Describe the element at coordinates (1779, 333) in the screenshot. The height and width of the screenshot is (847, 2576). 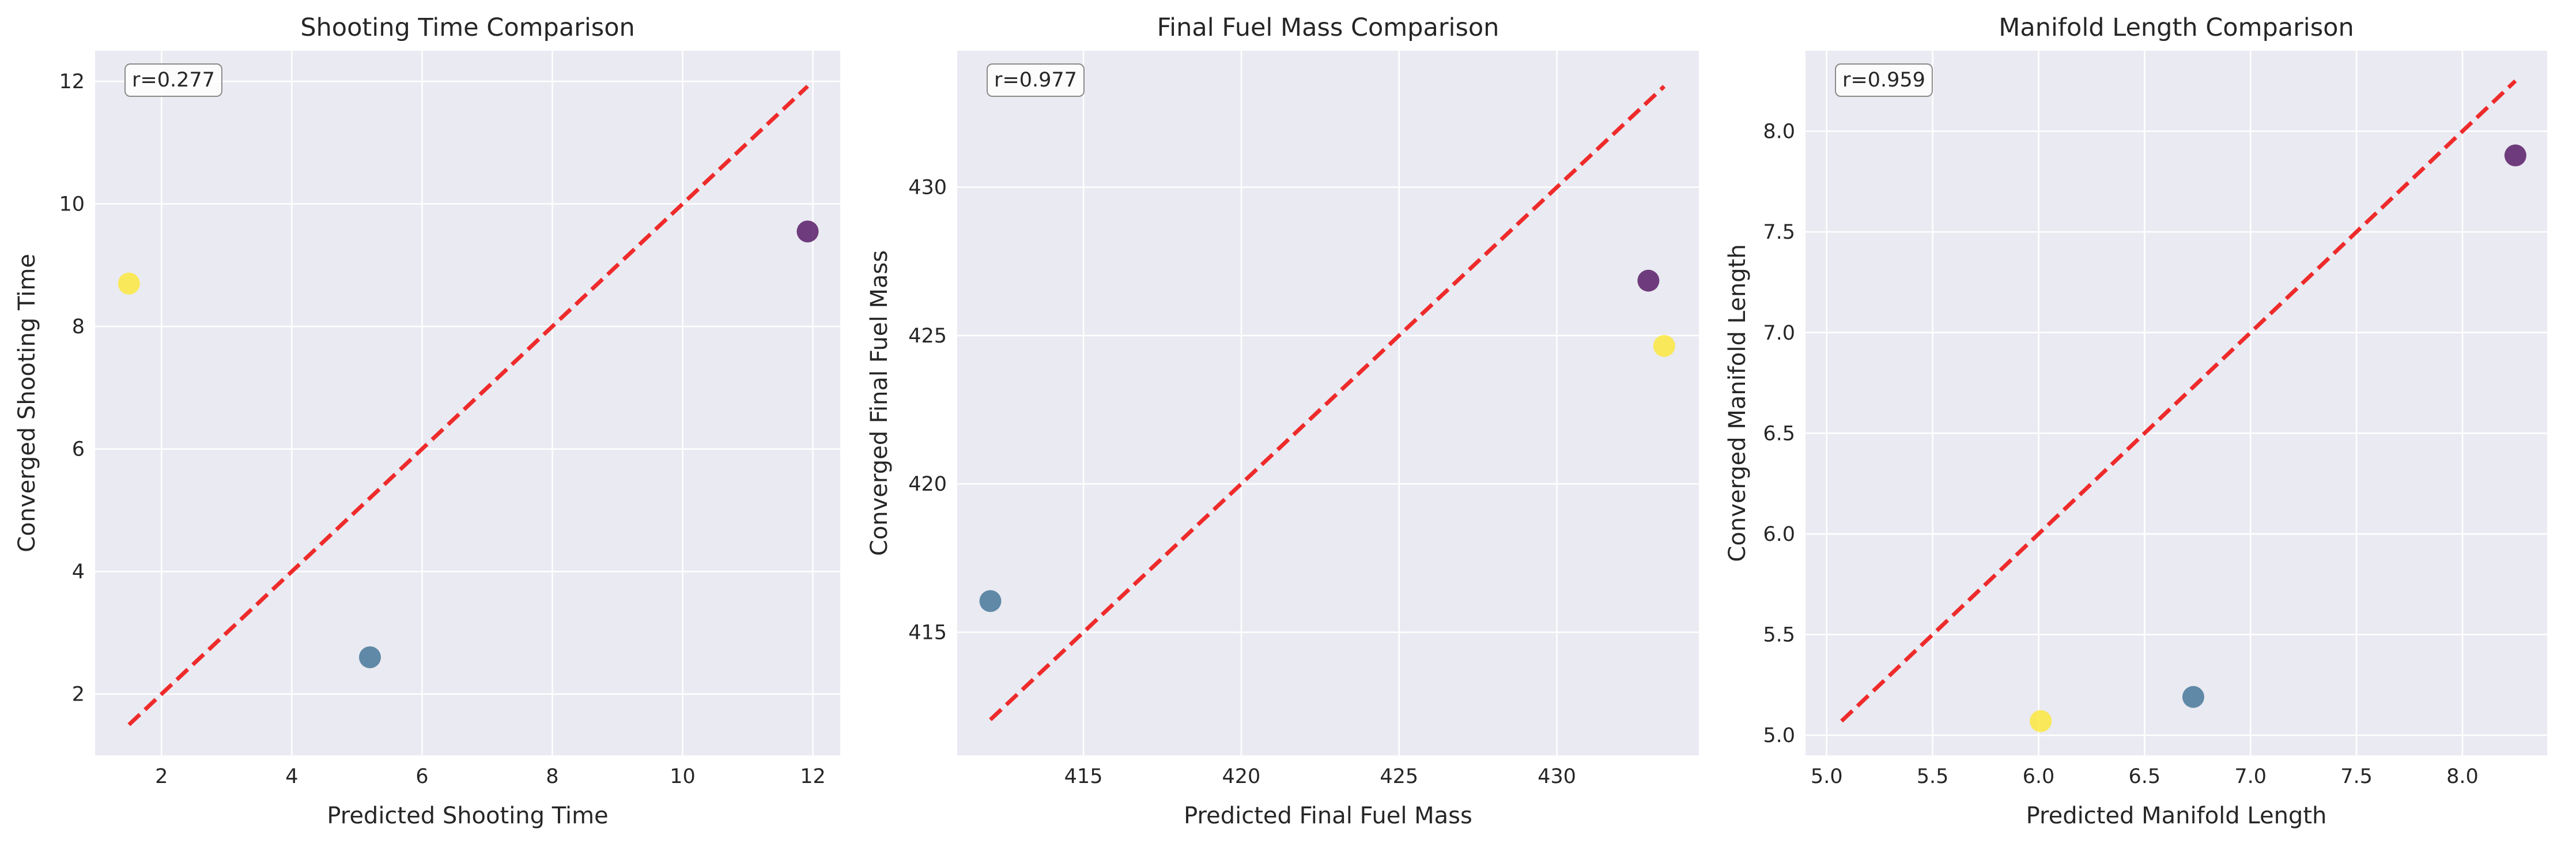
I see `y-tick-label: 7.0` at that location.